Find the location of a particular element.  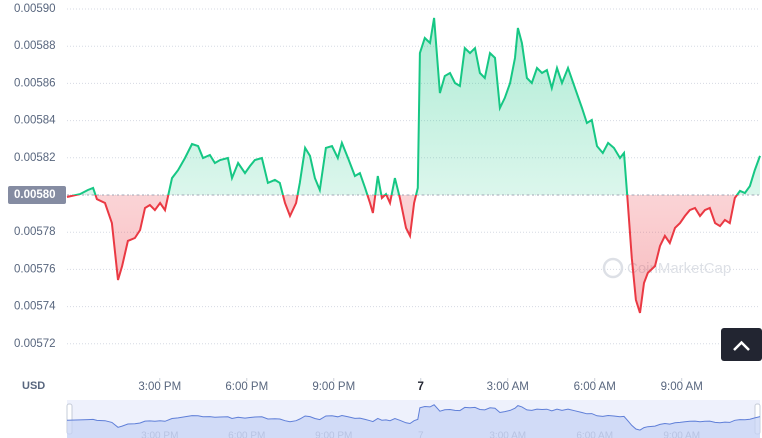

y-tick-label: 0.00580 is located at coordinates (35, 195).